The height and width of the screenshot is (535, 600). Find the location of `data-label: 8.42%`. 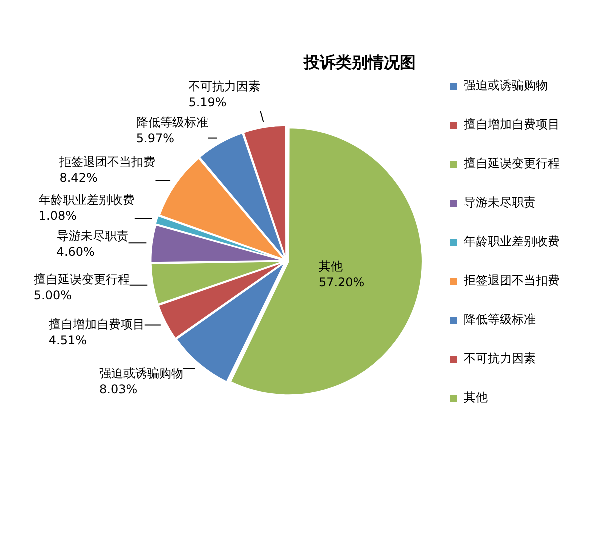

data-label: 8.42% is located at coordinates (79, 177).